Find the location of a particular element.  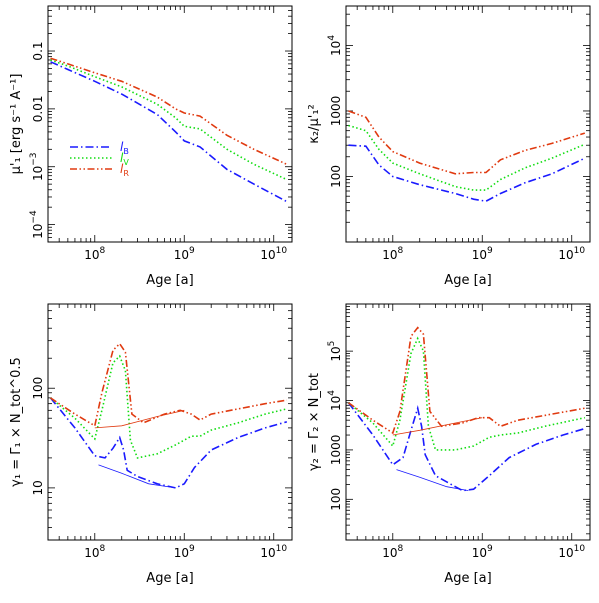

y-tick-label: 105 is located at coordinates (335, 351).